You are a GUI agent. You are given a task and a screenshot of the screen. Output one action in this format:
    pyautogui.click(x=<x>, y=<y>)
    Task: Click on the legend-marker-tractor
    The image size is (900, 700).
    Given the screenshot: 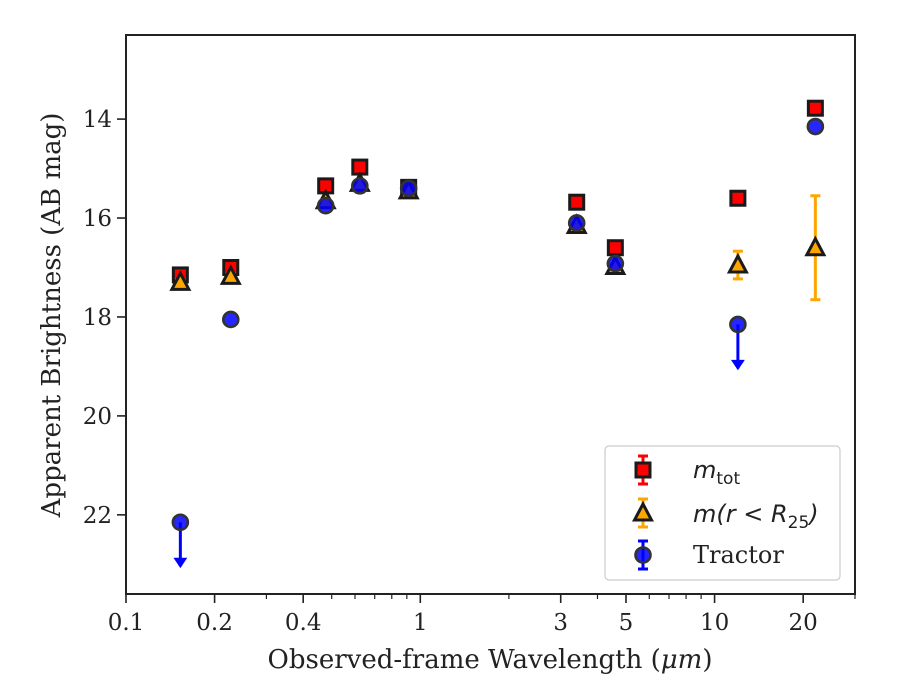 What is the action you would take?
    pyautogui.click(x=643, y=555)
    